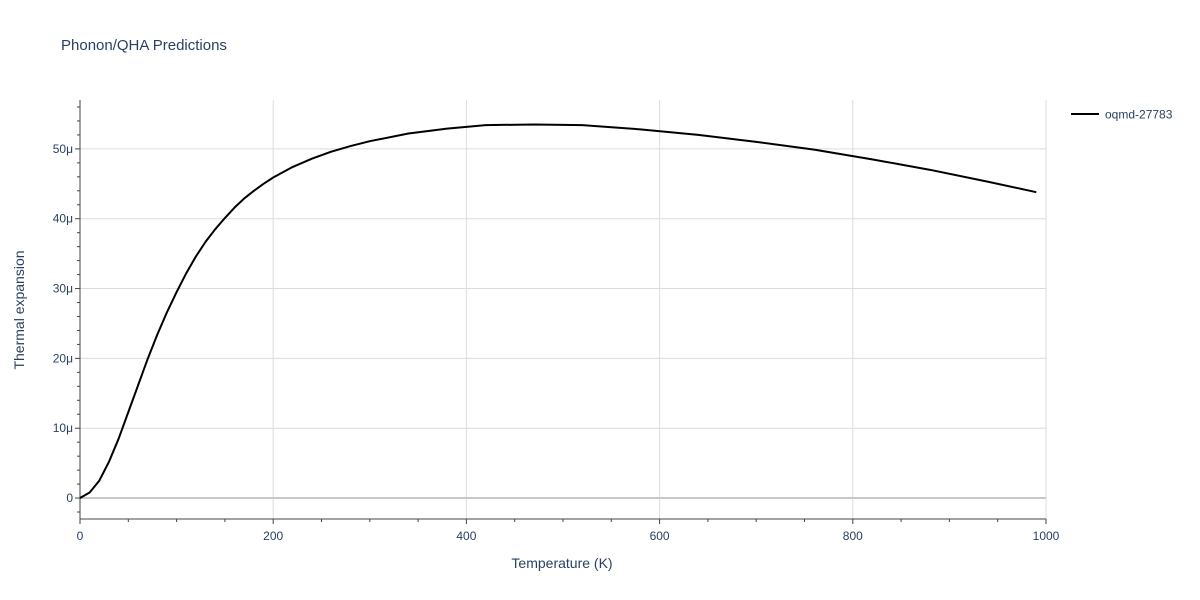  What do you see at coordinates (69, 498) in the screenshot?
I see `y-tick-label: 0` at bounding box center [69, 498].